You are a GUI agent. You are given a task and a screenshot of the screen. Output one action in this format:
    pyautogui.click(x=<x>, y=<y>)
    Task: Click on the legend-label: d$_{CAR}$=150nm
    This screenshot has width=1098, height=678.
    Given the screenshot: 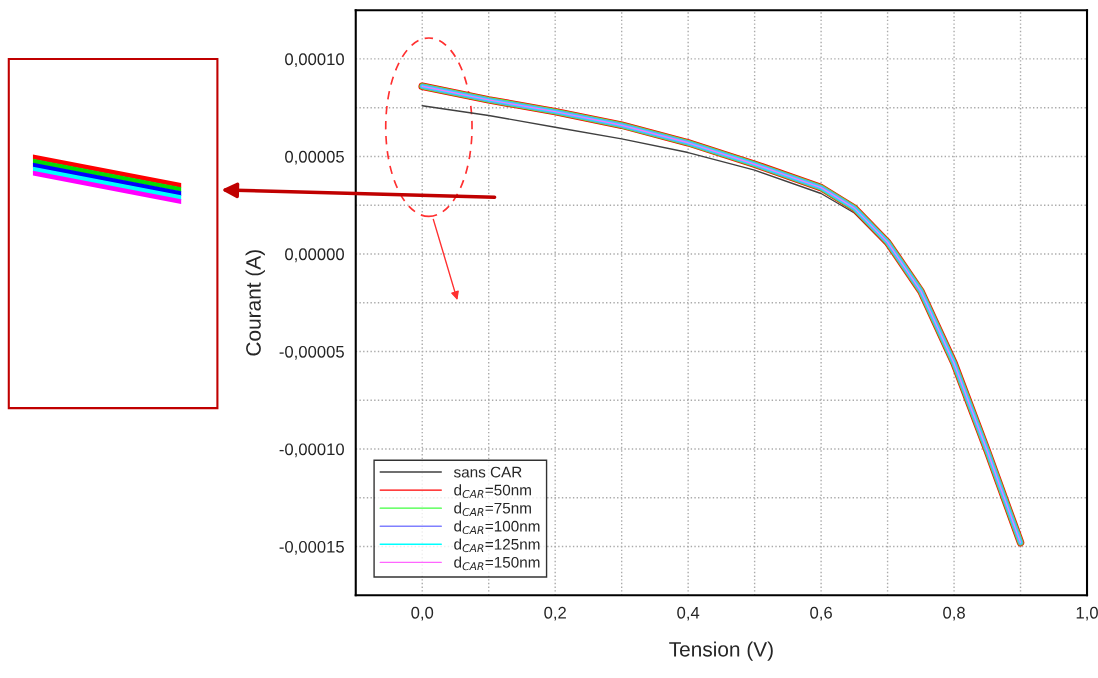 What is the action you would take?
    pyautogui.click(x=497, y=563)
    